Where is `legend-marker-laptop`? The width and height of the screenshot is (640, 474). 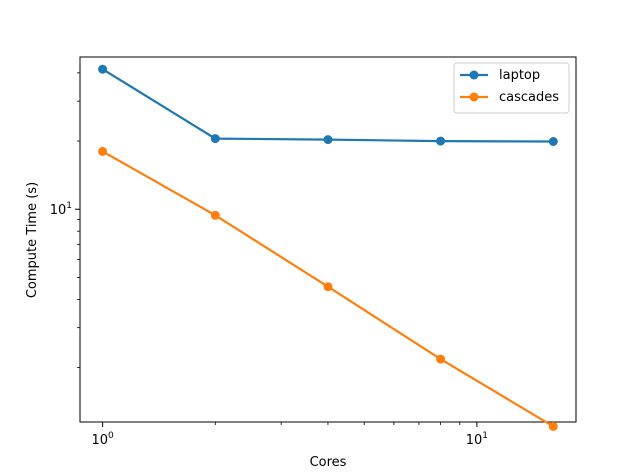 legend-marker-laptop is located at coordinates (474, 75).